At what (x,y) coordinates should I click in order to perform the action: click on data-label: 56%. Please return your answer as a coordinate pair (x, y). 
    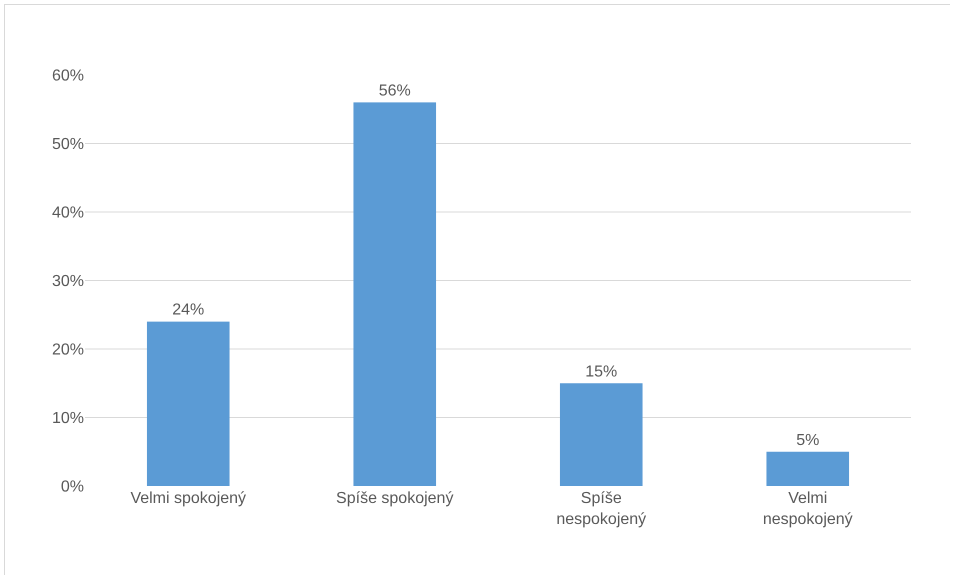
    Looking at the image, I should click on (394, 91).